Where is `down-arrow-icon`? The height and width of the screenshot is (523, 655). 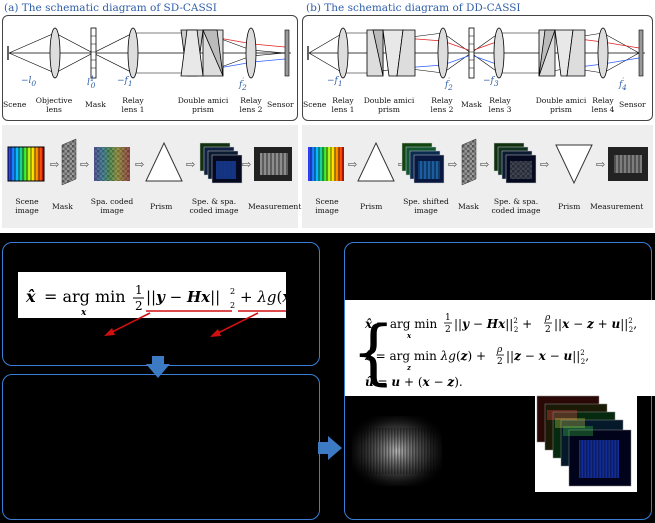 down-arrow-icon is located at coordinates (158, 367).